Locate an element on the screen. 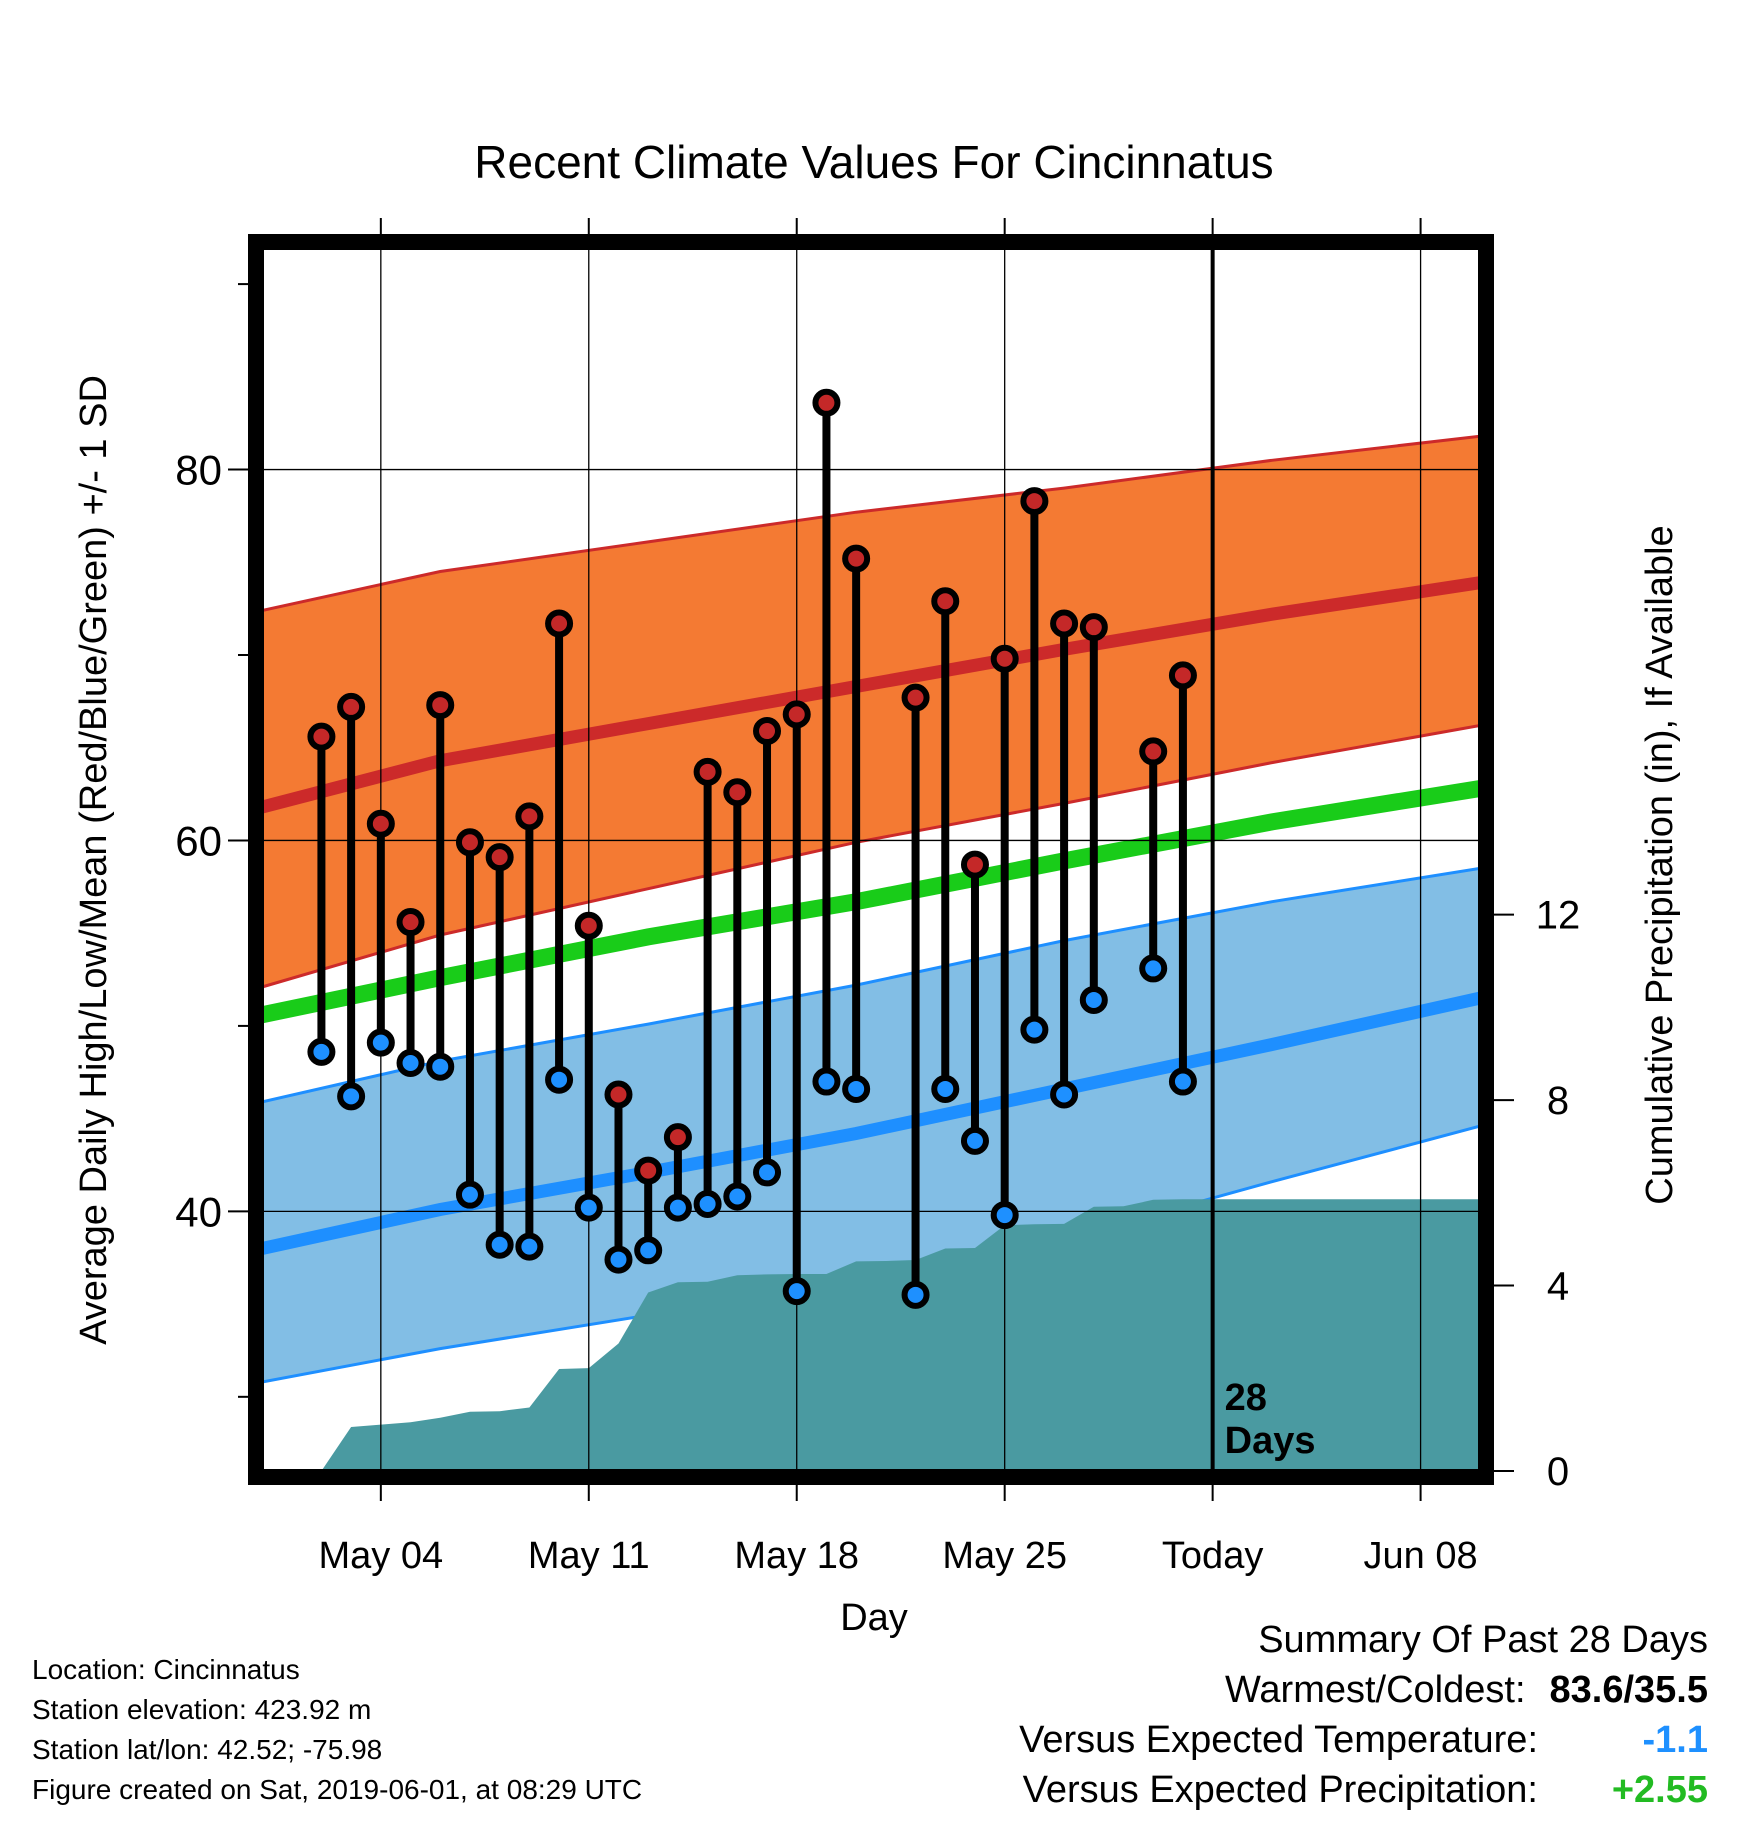 The image size is (1748, 1828). precip-anomaly-label: Versus Expected Precipitation: is located at coordinates (1280, 1790).